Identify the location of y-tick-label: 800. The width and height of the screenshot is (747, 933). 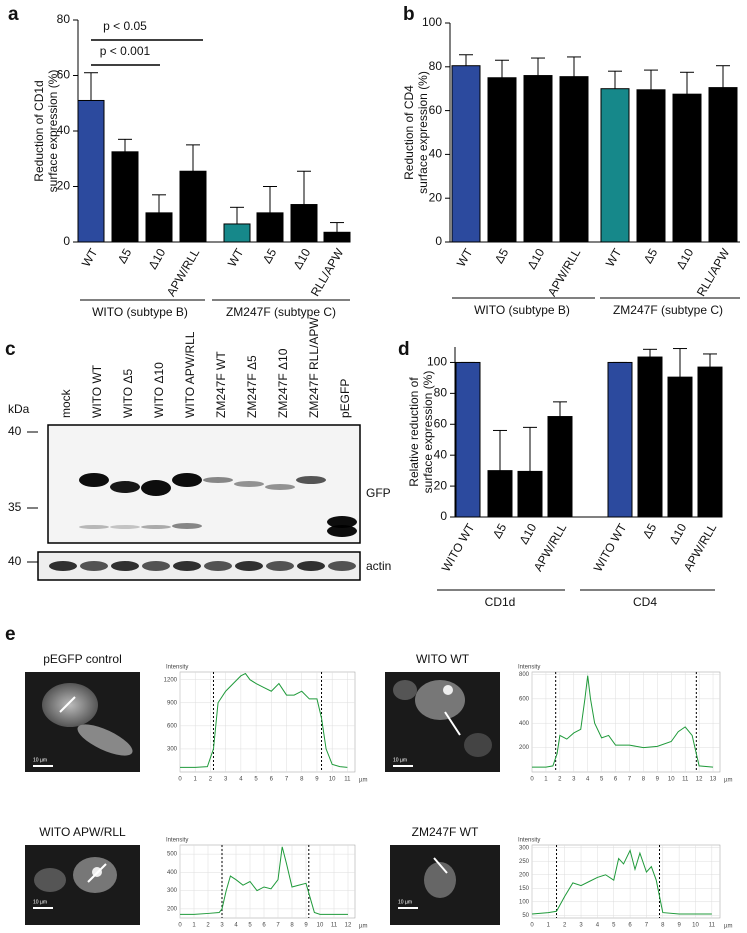
(524, 675).